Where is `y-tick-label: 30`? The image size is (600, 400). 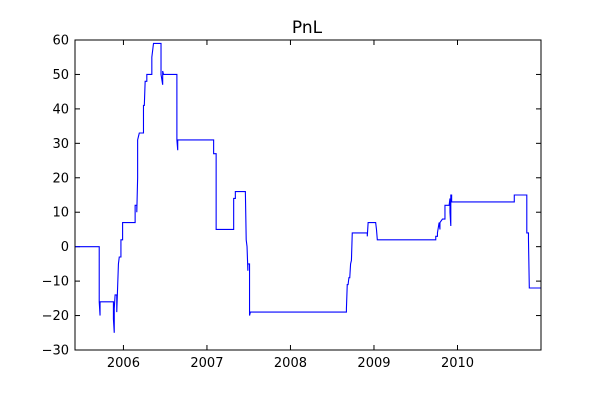
y-tick-label: 30 is located at coordinates (60, 144).